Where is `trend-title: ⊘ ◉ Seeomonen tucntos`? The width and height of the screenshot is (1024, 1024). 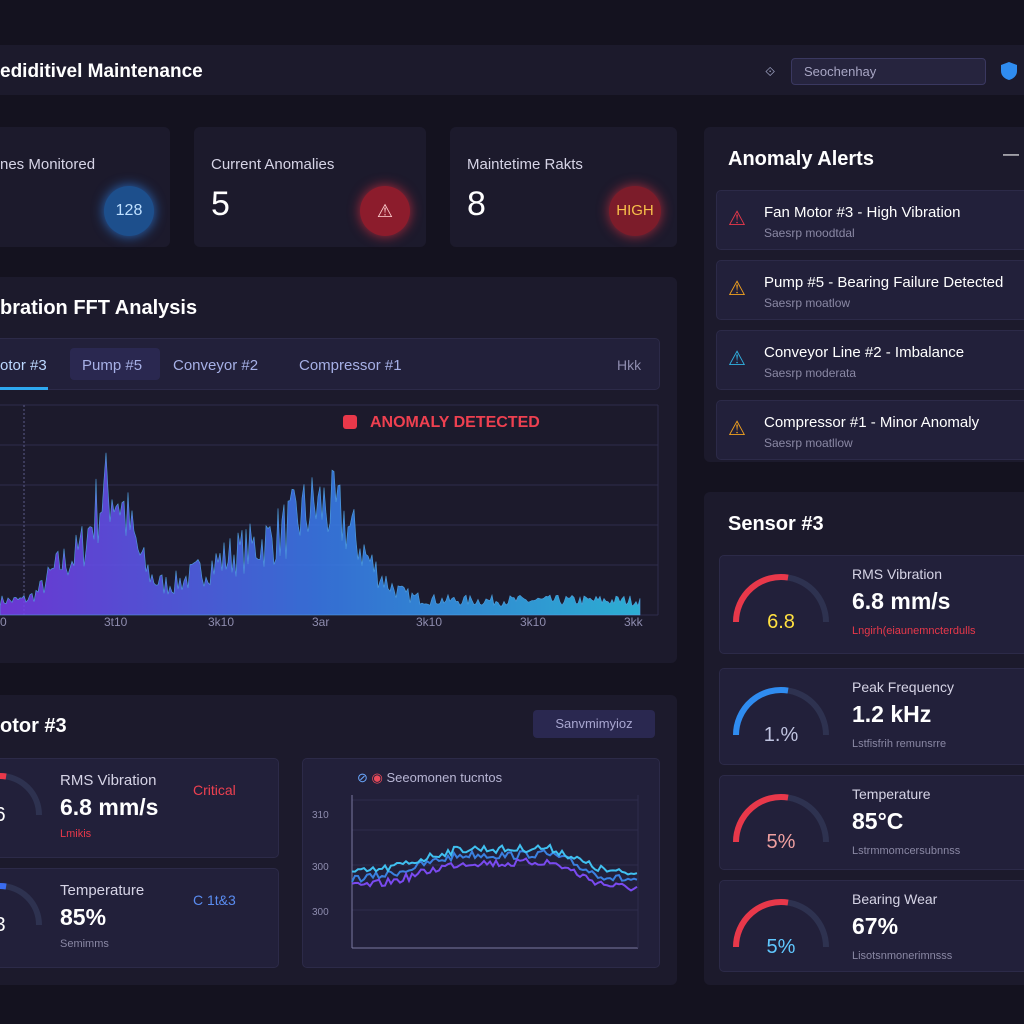 trend-title: ⊘ ◉ Seeomonen tucntos is located at coordinates (430, 777).